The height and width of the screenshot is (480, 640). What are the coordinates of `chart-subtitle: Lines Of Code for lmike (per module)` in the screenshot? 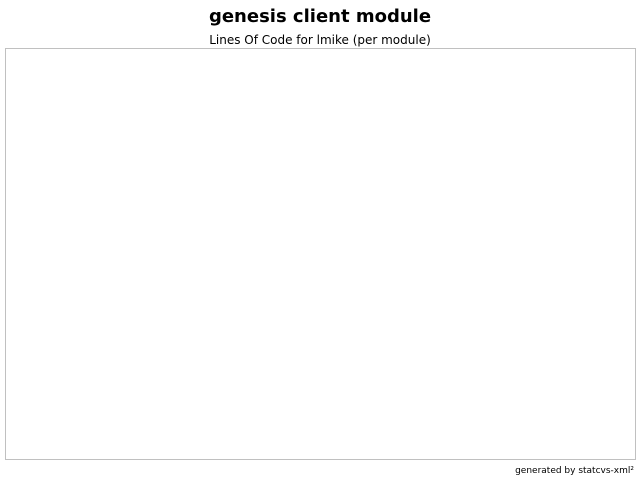 It's located at (320, 40).